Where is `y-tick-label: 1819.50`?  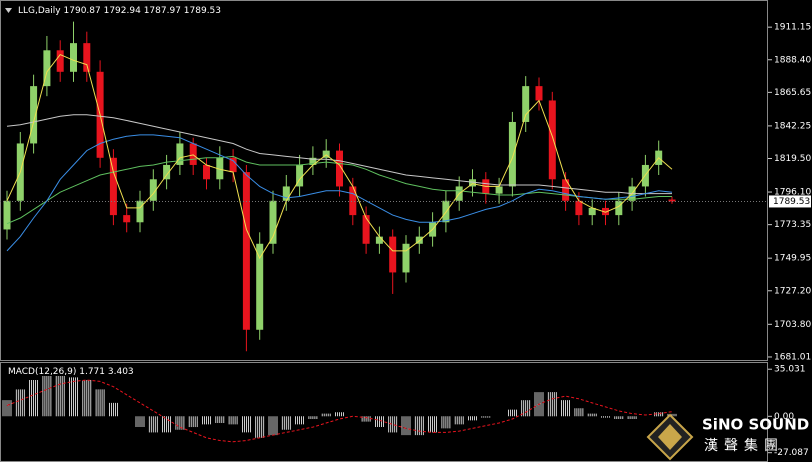 y-tick-label: 1819.50 is located at coordinates (792, 159).